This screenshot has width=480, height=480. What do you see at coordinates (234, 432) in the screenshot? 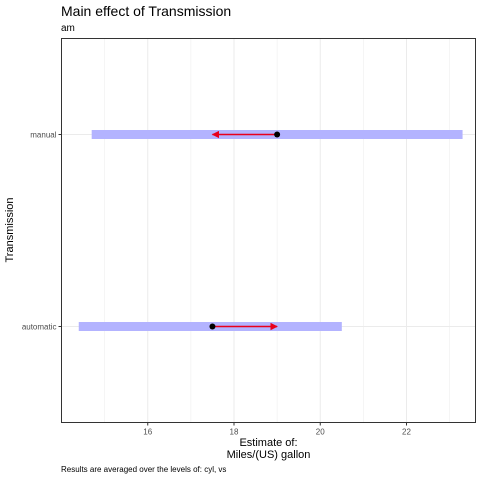
I see `x-tick-label: 18` at bounding box center [234, 432].